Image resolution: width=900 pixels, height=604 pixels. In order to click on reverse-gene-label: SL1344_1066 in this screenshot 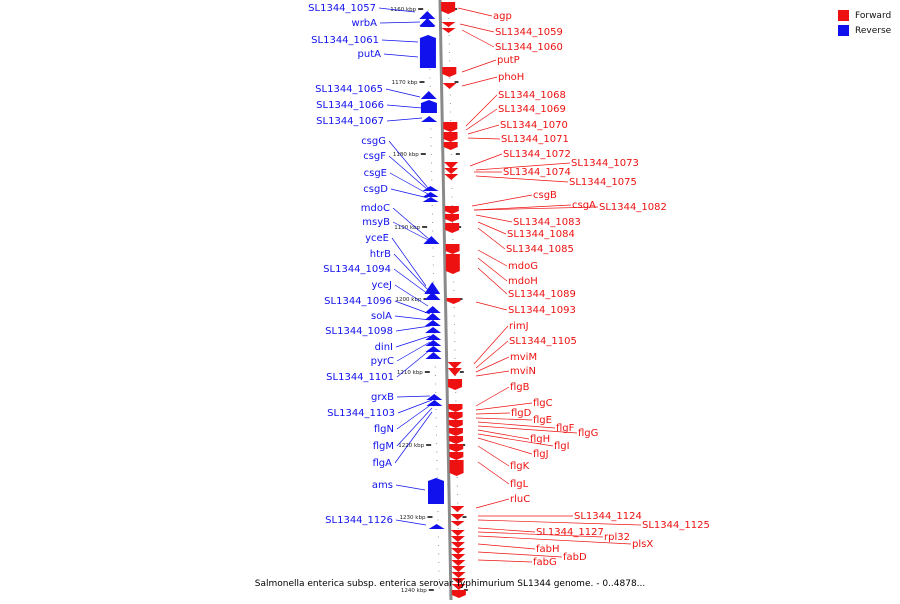, I will do `click(350, 105)`.